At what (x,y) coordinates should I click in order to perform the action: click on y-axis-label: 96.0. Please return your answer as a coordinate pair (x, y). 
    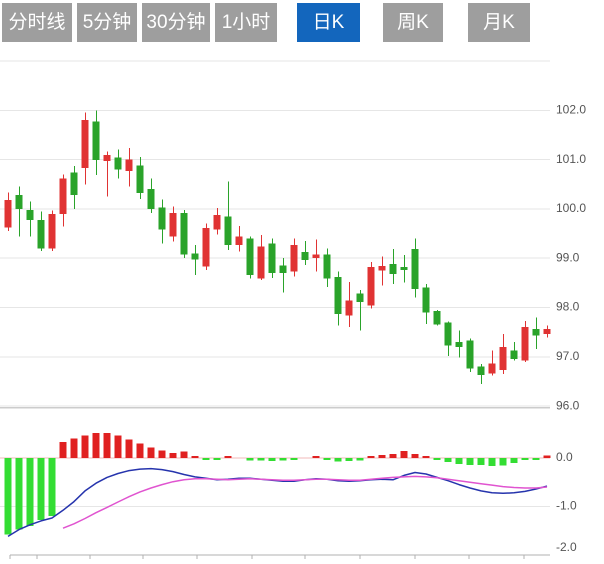
    Looking at the image, I should click on (568, 405).